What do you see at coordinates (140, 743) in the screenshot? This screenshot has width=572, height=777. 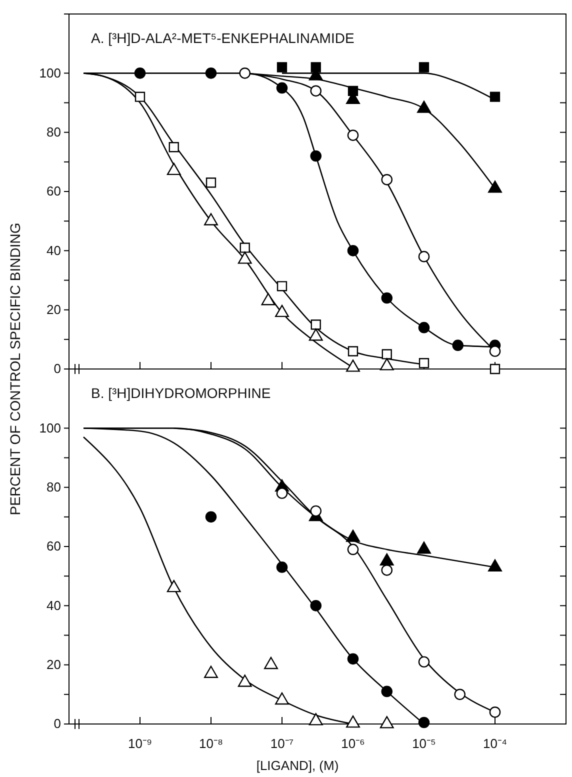 I see `x-tick-label: 10⁻⁹` at bounding box center [140, 743].